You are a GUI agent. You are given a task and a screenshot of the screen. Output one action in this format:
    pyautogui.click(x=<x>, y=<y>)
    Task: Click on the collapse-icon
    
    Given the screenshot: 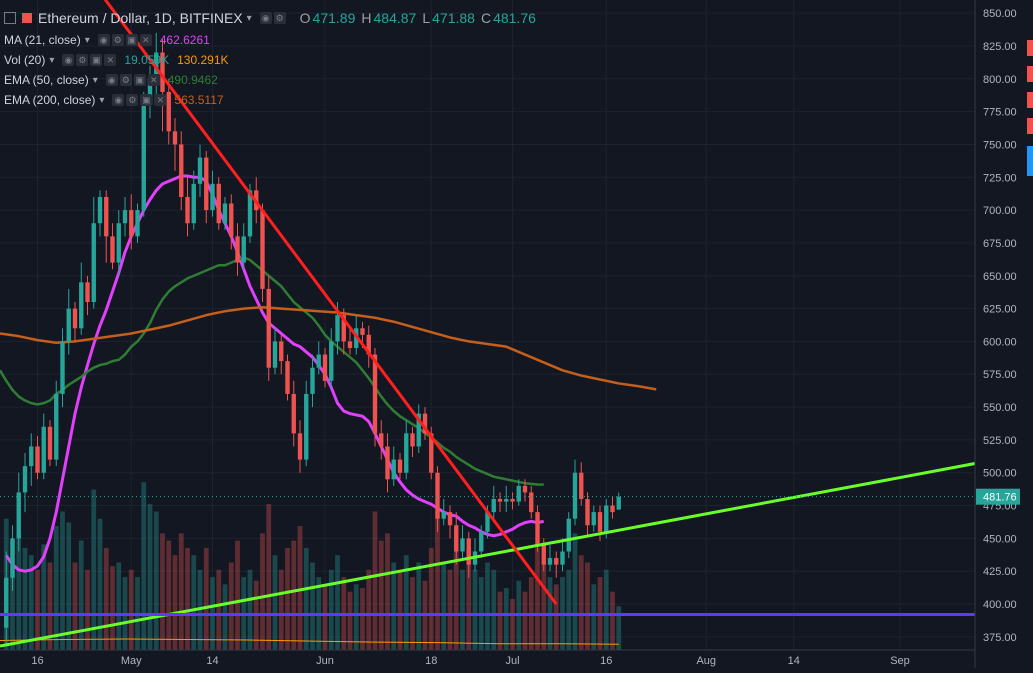 What is the action you would take?
    pyautogui.click(x=10, y=18)
    